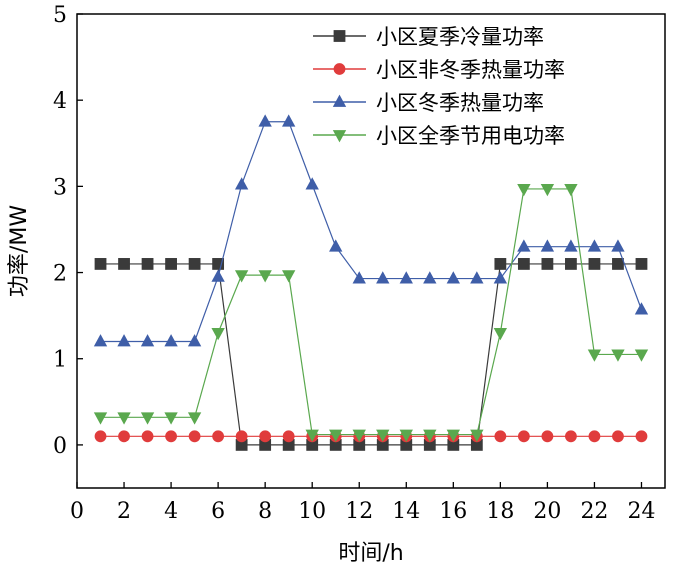  Describe the element at coordinates (406, 511) in the screenshot. I see `x-tick-label: 14` at that location.